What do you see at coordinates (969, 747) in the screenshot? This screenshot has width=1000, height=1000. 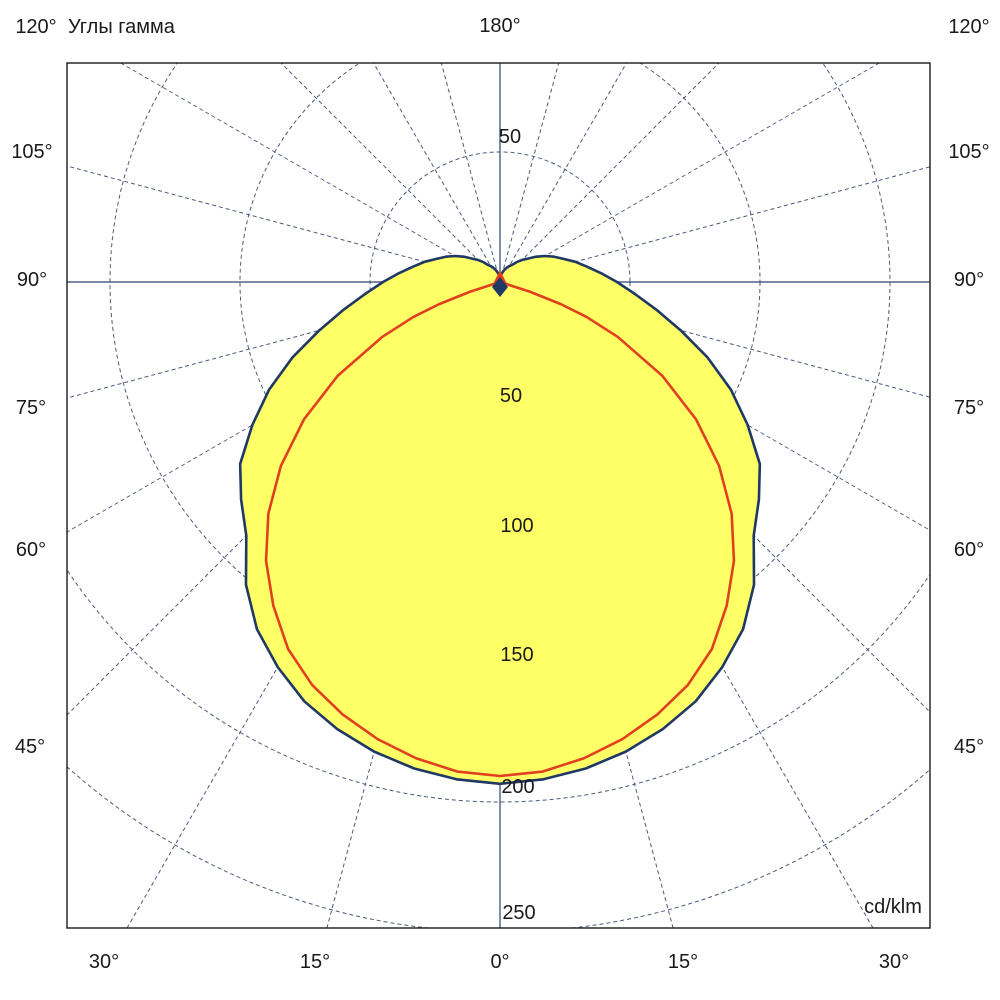 I see `angle-label-right-45: 45°` at bounding box center [969, 747].